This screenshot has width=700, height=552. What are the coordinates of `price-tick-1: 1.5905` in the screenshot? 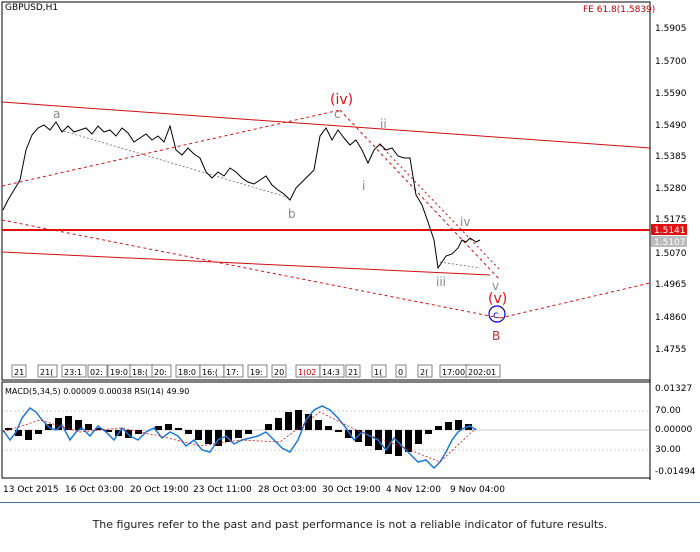 It's located at (671, 29).